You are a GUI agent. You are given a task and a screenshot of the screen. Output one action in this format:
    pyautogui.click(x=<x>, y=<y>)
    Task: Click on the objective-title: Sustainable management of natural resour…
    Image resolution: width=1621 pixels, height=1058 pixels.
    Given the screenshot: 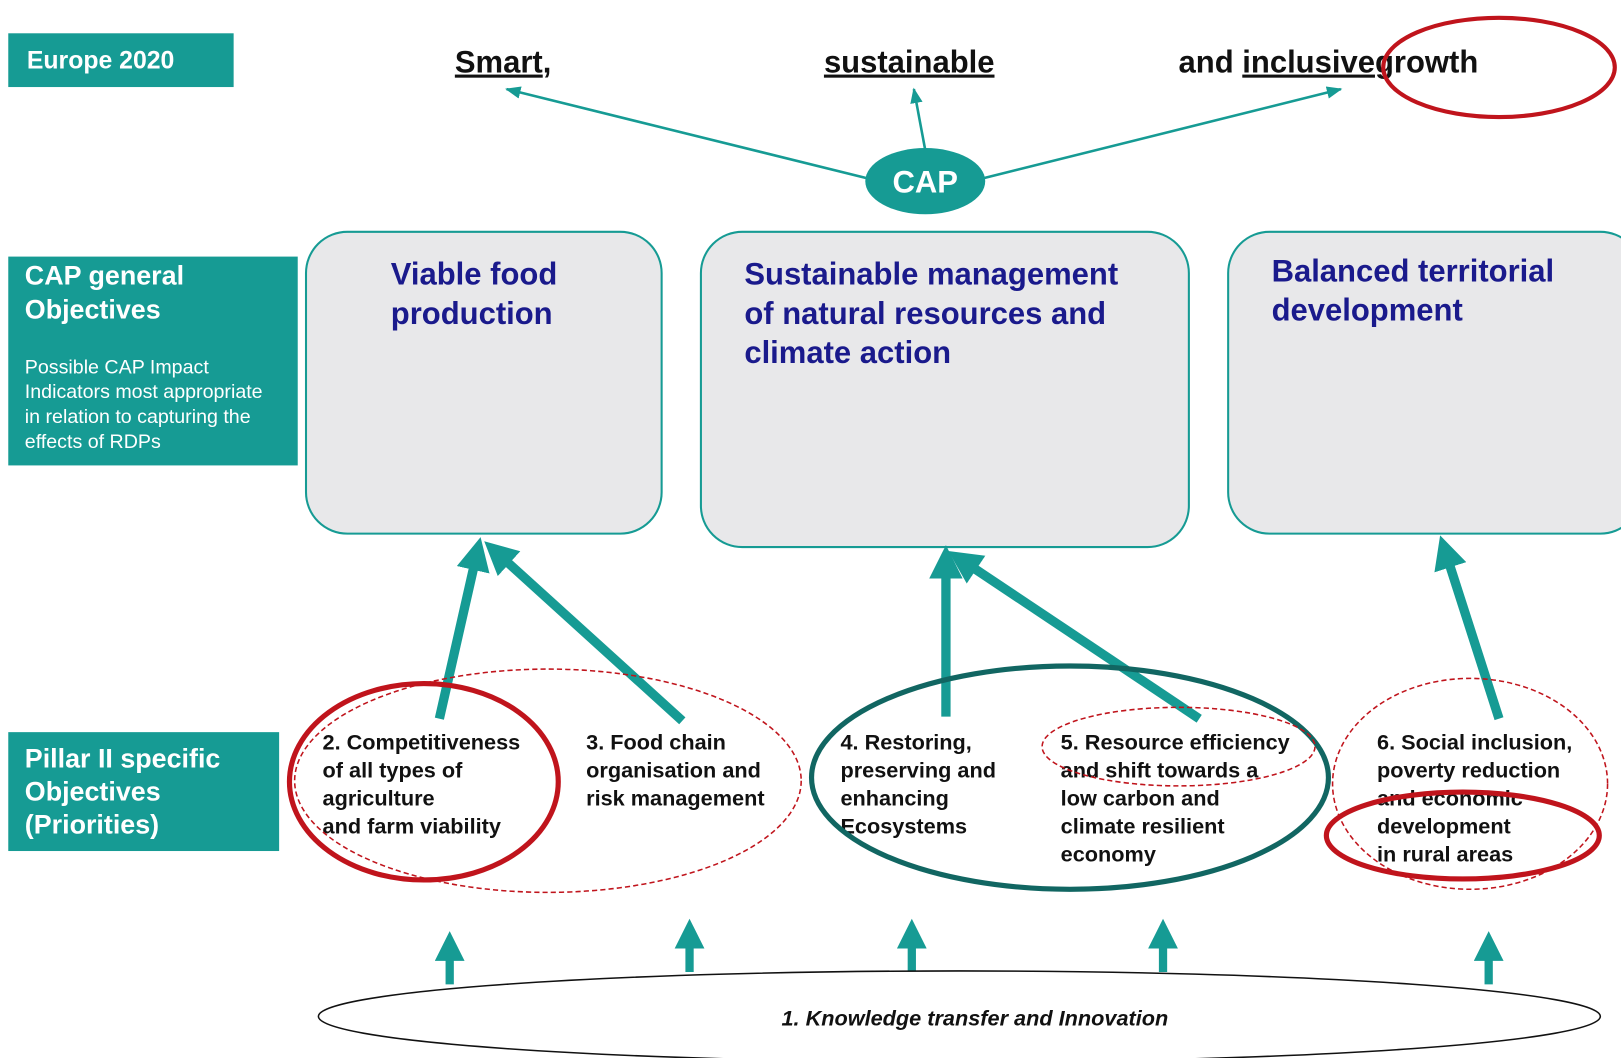 What is the action you would take?
    pyautogui.click(x=935, y=314)
    